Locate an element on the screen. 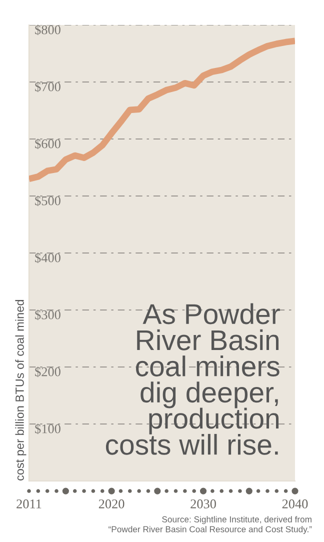 The height and width of the screenshot is (542, 324). y-tick-label: $400 is located at coordinates (47, 258).